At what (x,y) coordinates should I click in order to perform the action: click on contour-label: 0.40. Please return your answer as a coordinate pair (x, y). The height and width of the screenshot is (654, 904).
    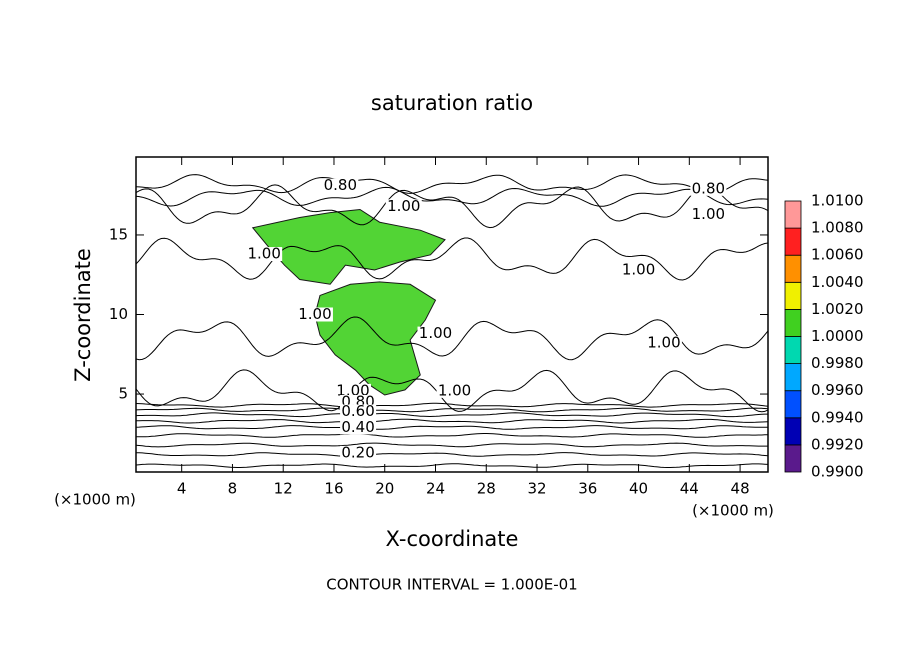
    Looking at the image, I should click on (357, 427).